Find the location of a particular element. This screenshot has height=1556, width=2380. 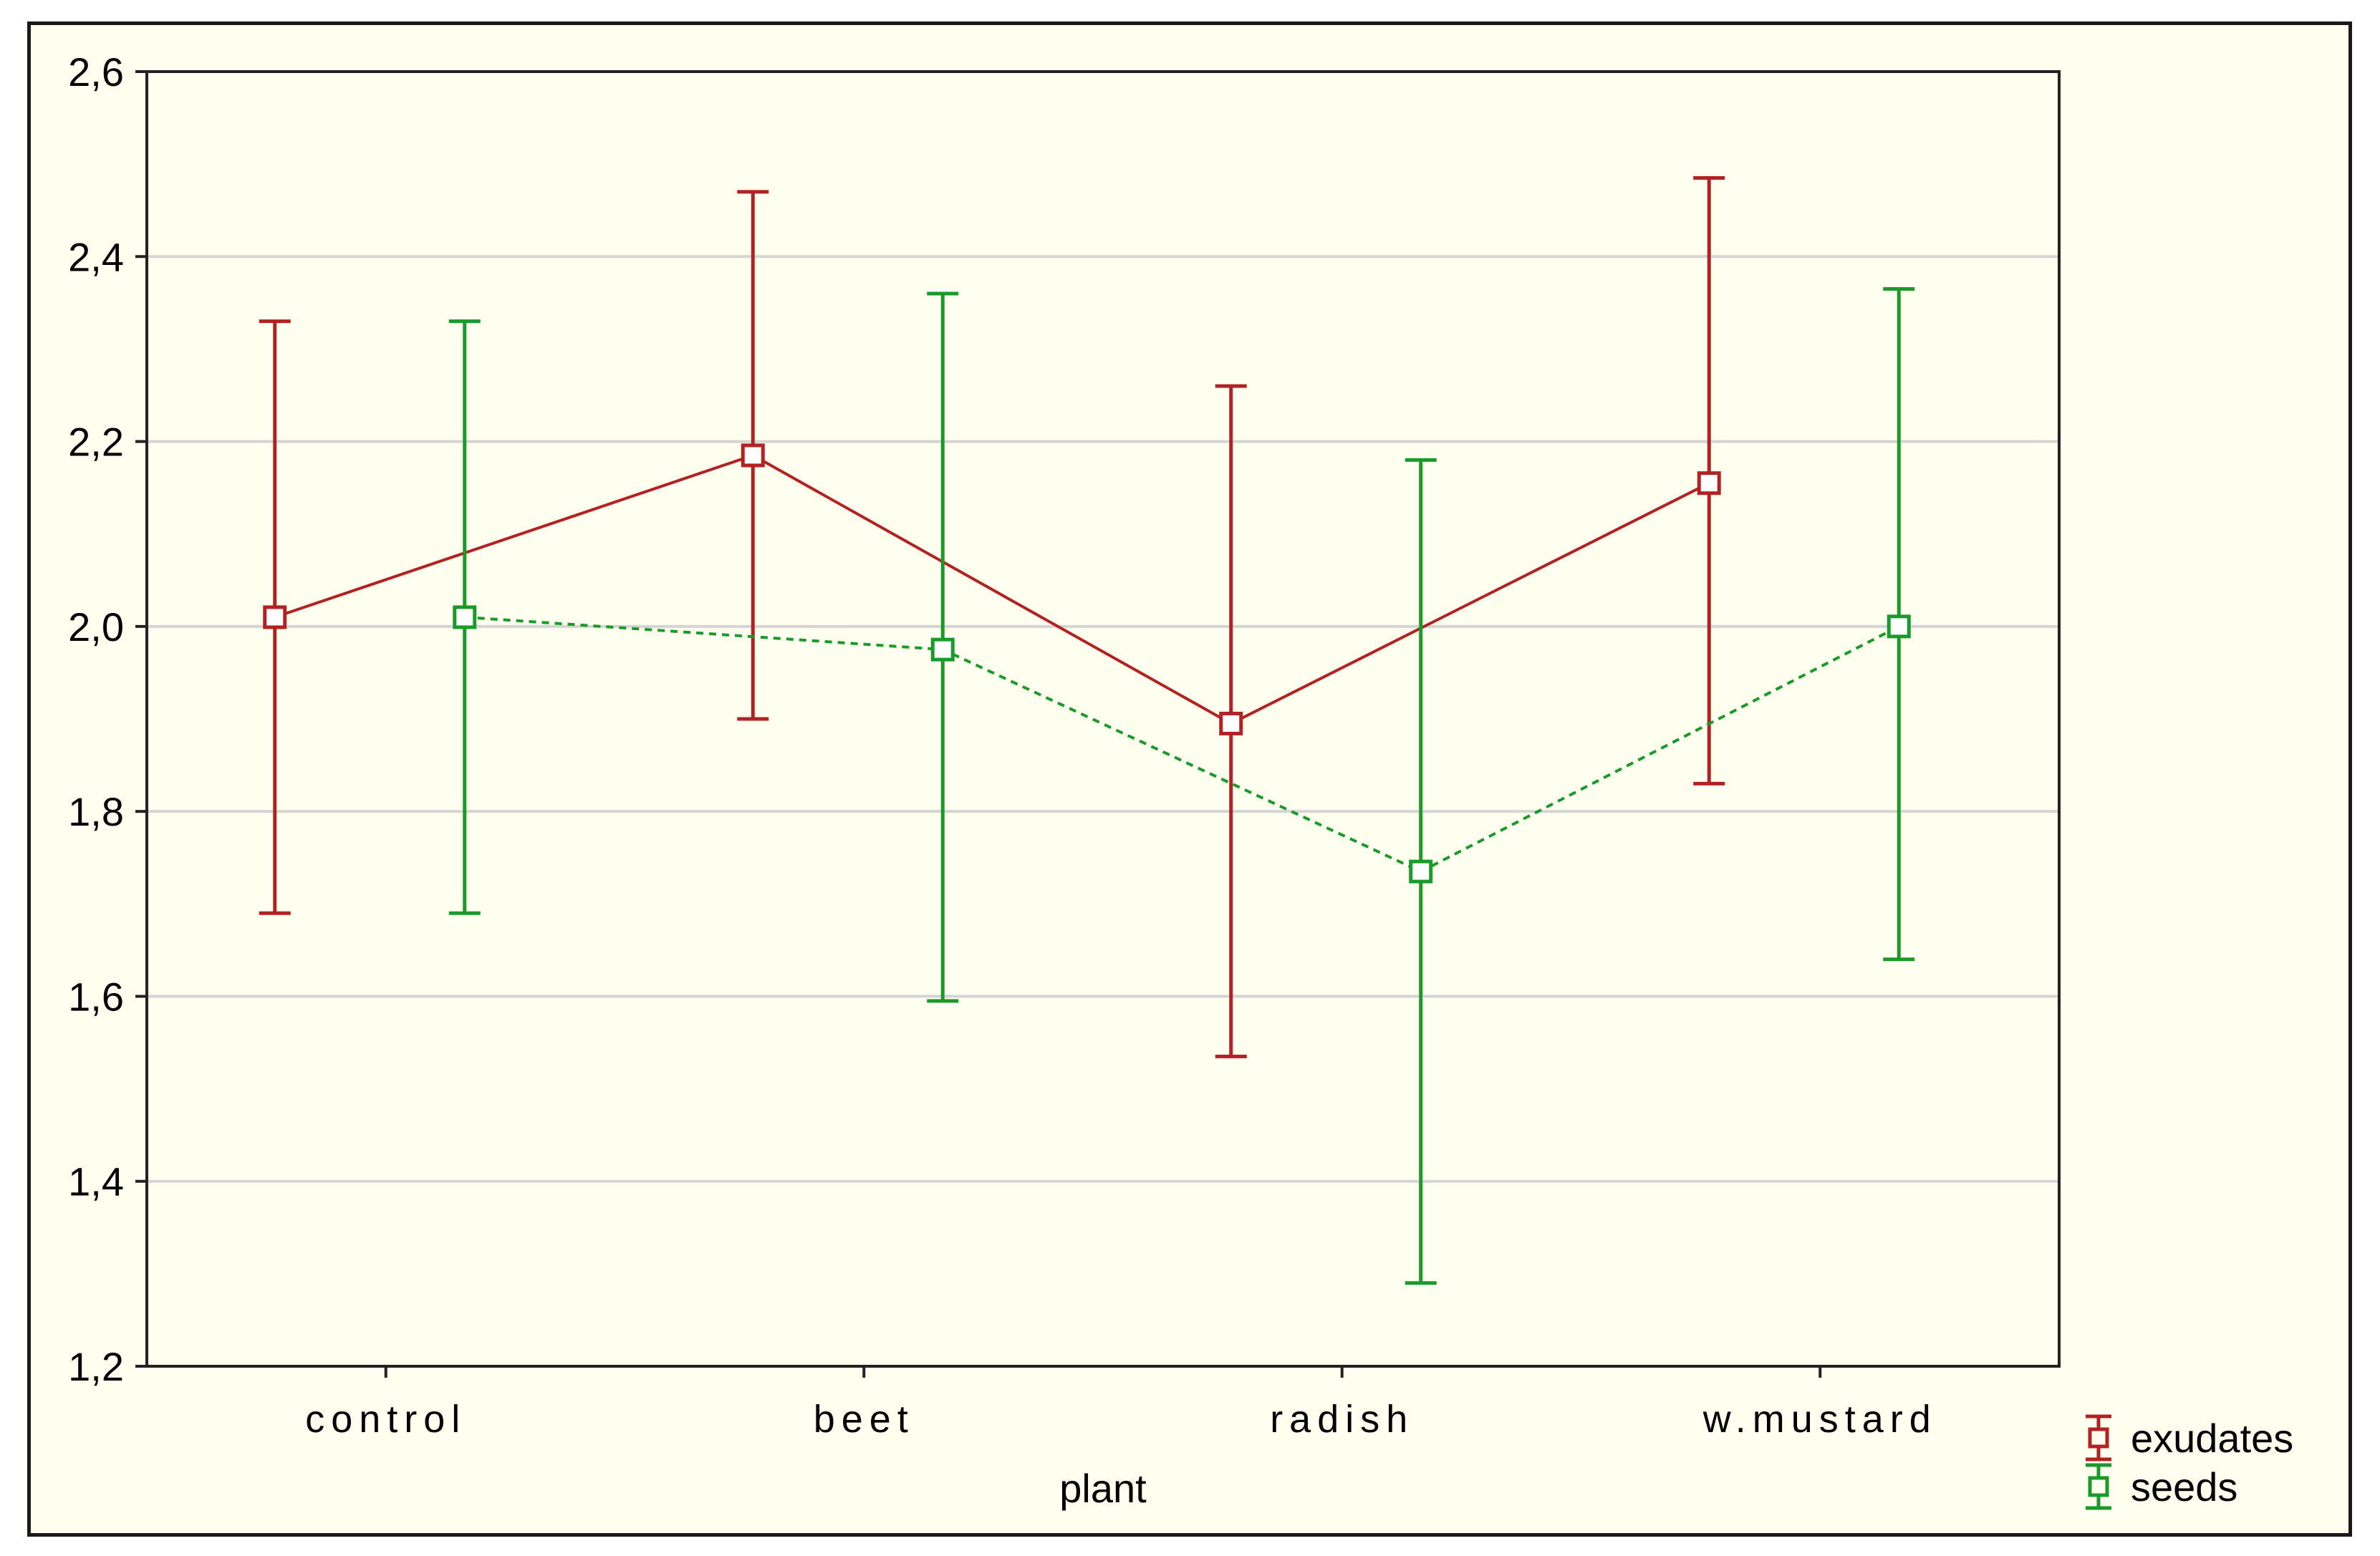

y-tick-label: 2,0 is located at coordinates (96, 626).